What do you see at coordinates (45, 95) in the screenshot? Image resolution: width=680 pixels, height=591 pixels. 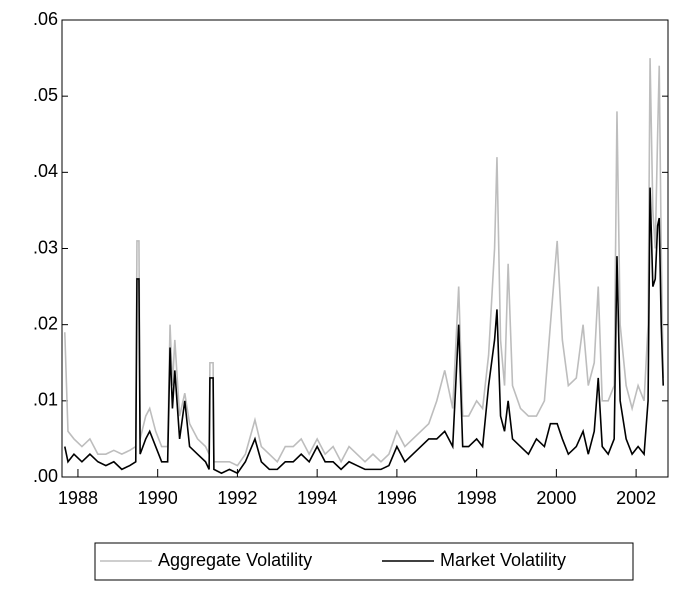 I see `y-tick-label: .05` at bounding box center [45, 95].